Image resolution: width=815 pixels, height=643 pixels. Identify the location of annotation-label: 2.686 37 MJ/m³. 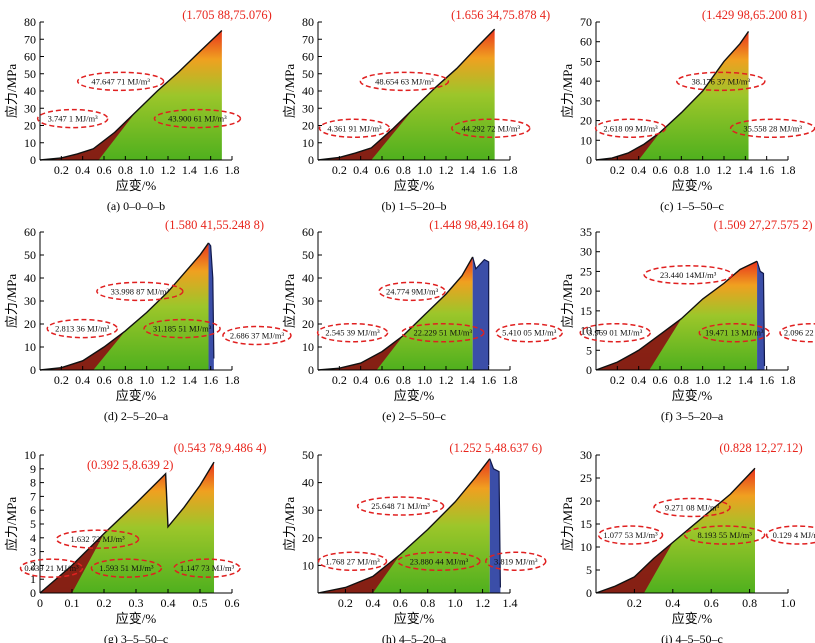
(257, 336).